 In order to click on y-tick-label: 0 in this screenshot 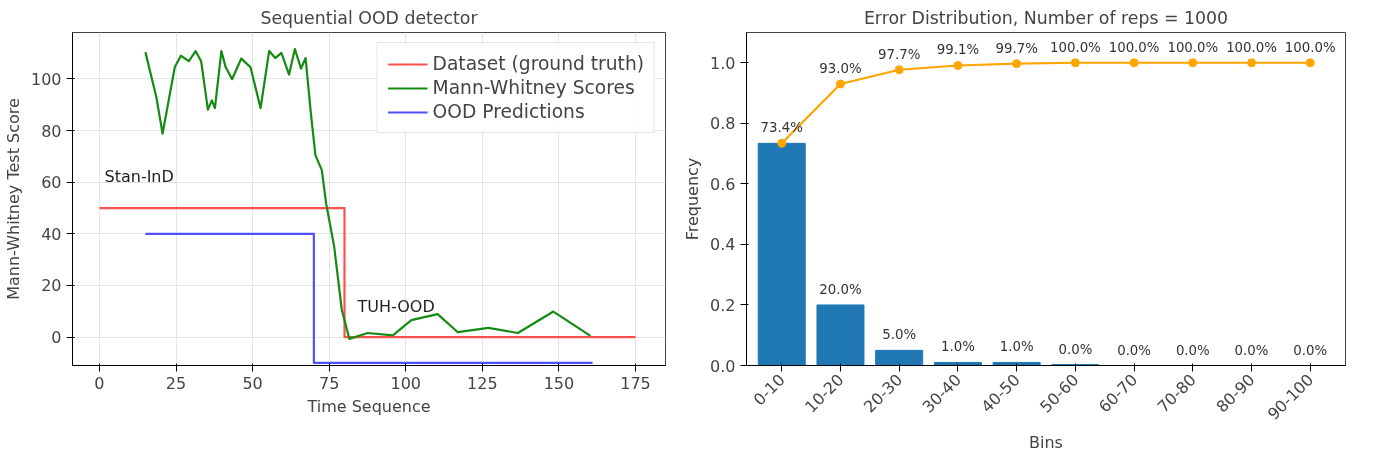, I will do `click(56, 338)`.